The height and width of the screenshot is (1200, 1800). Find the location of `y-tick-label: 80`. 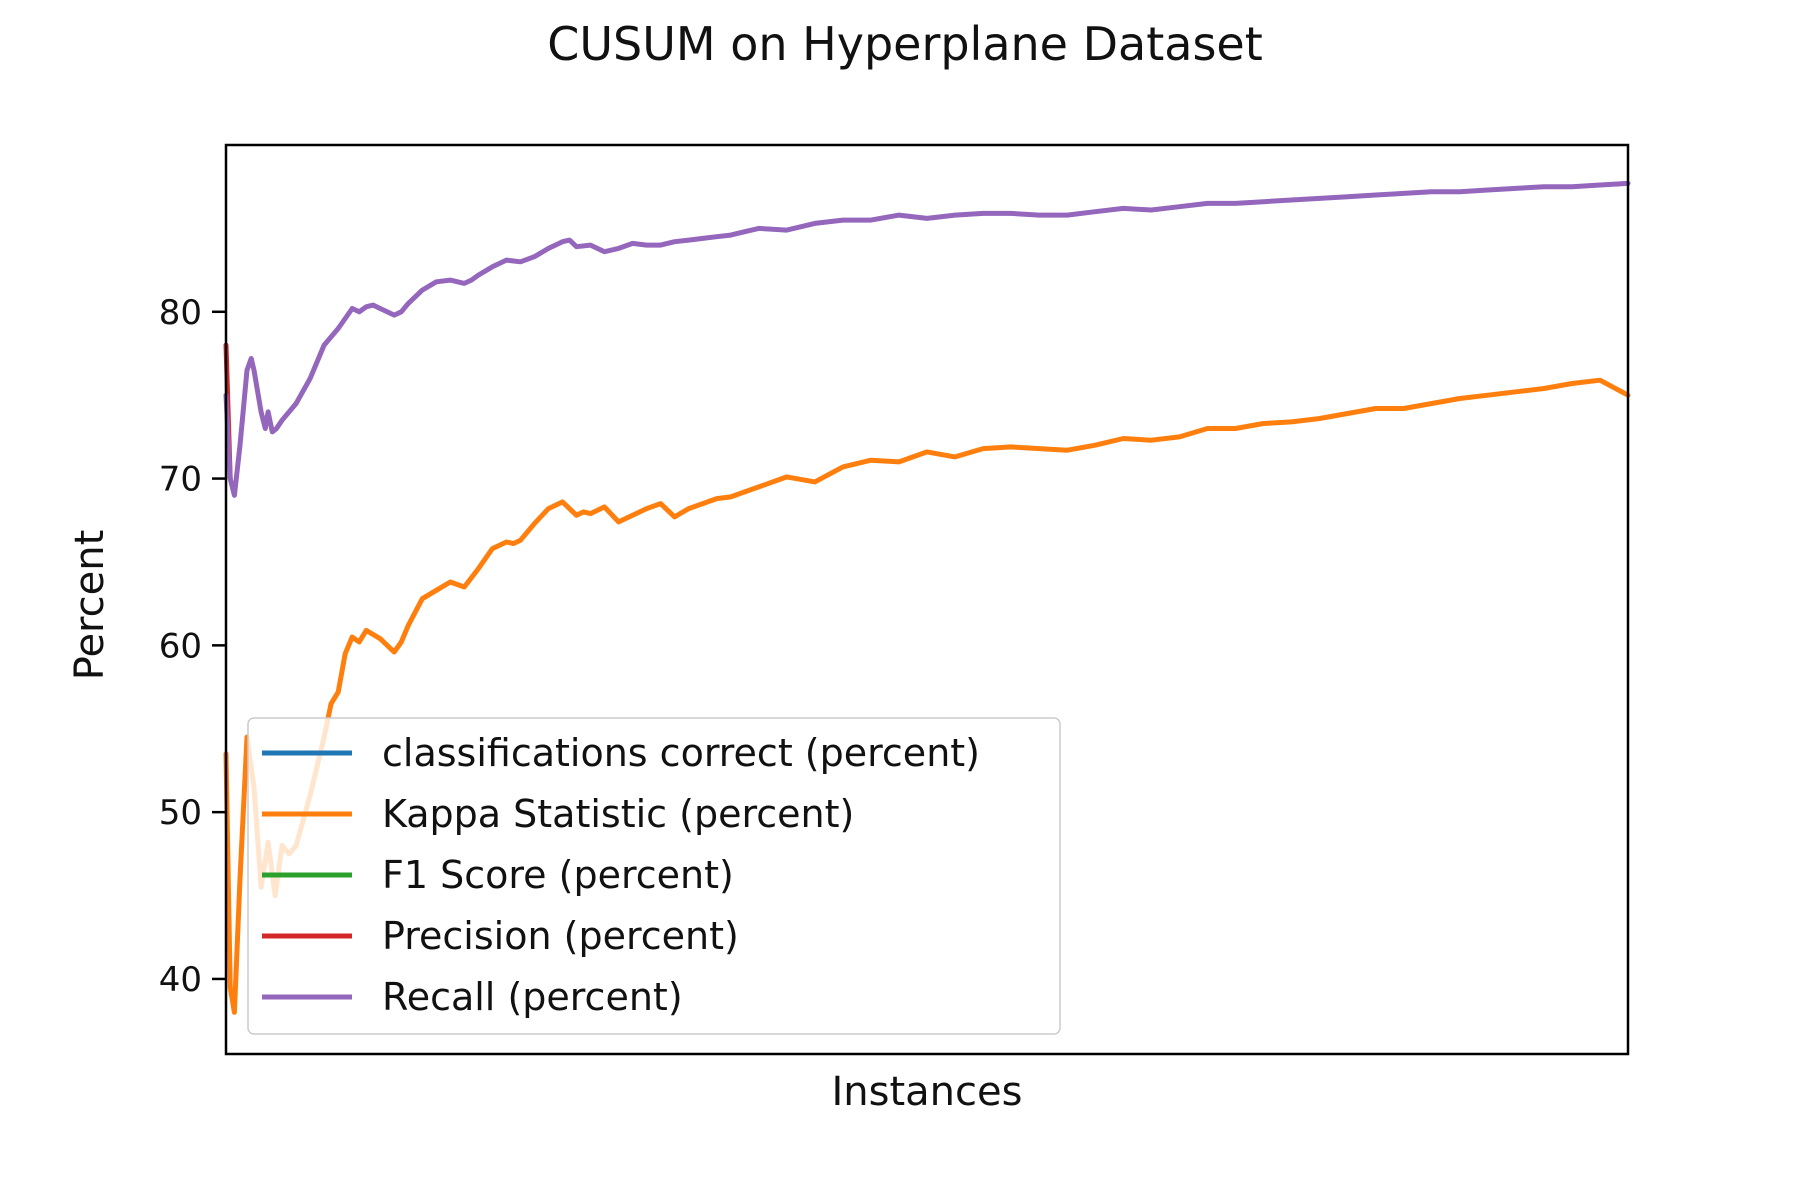

y-tick-label: 80 is located at coordinates (180, 313).